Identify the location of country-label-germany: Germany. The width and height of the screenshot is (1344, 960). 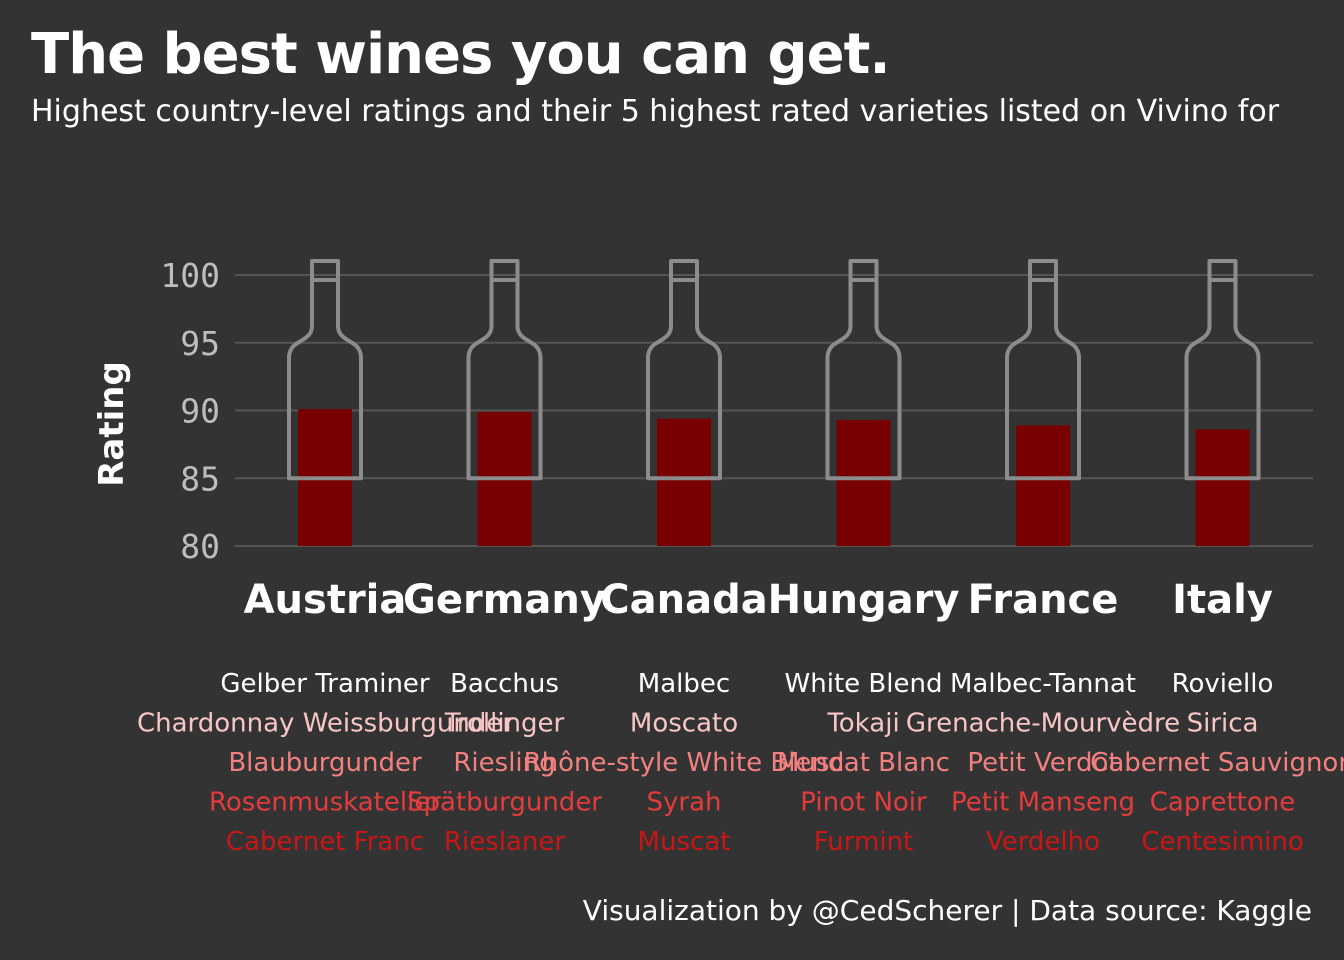
(504, 600).